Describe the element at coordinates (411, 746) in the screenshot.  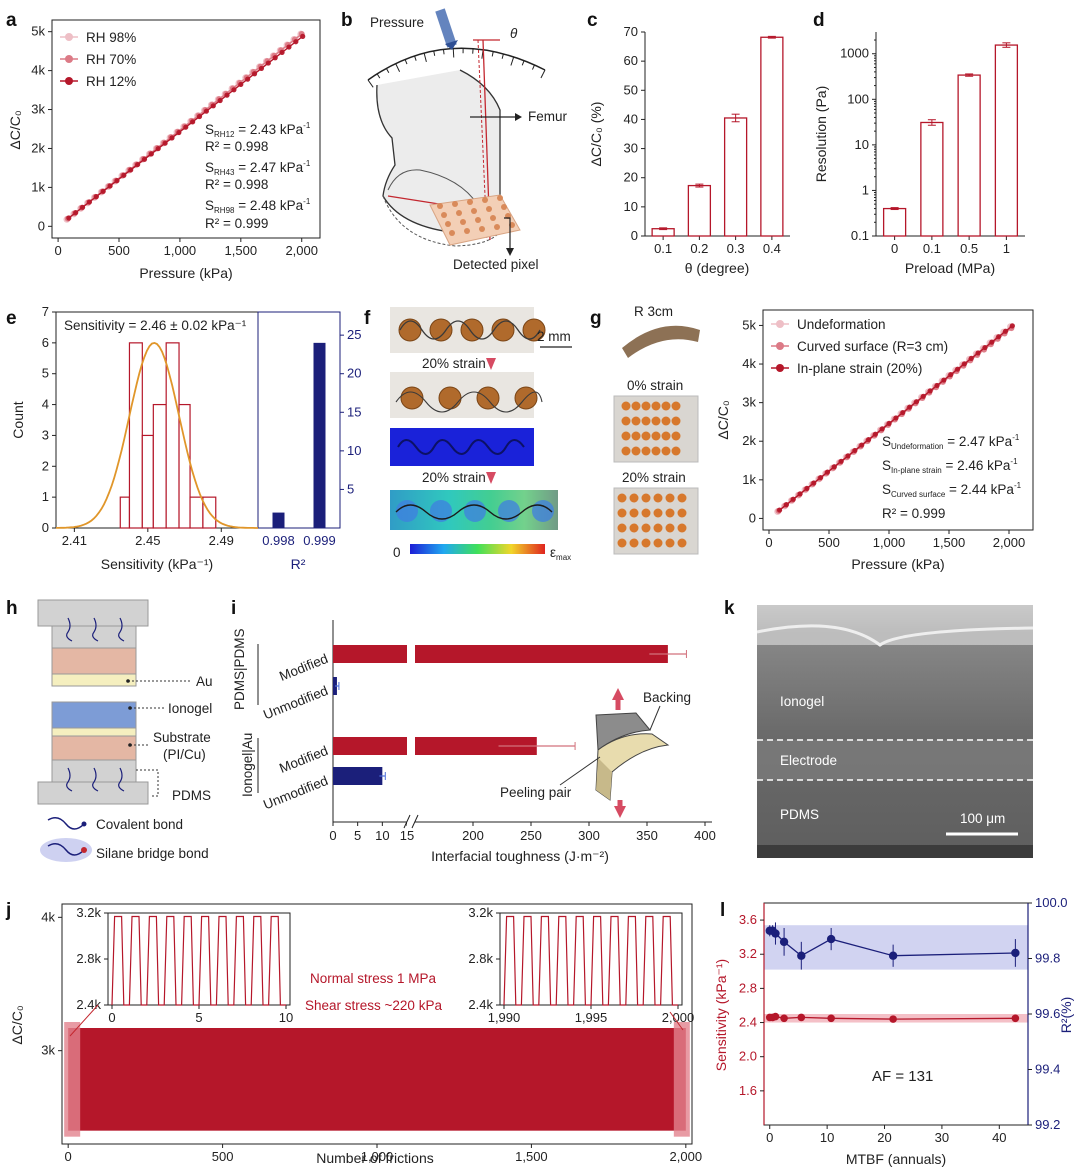
I see `chart-i-bar-break-gap` at that location.